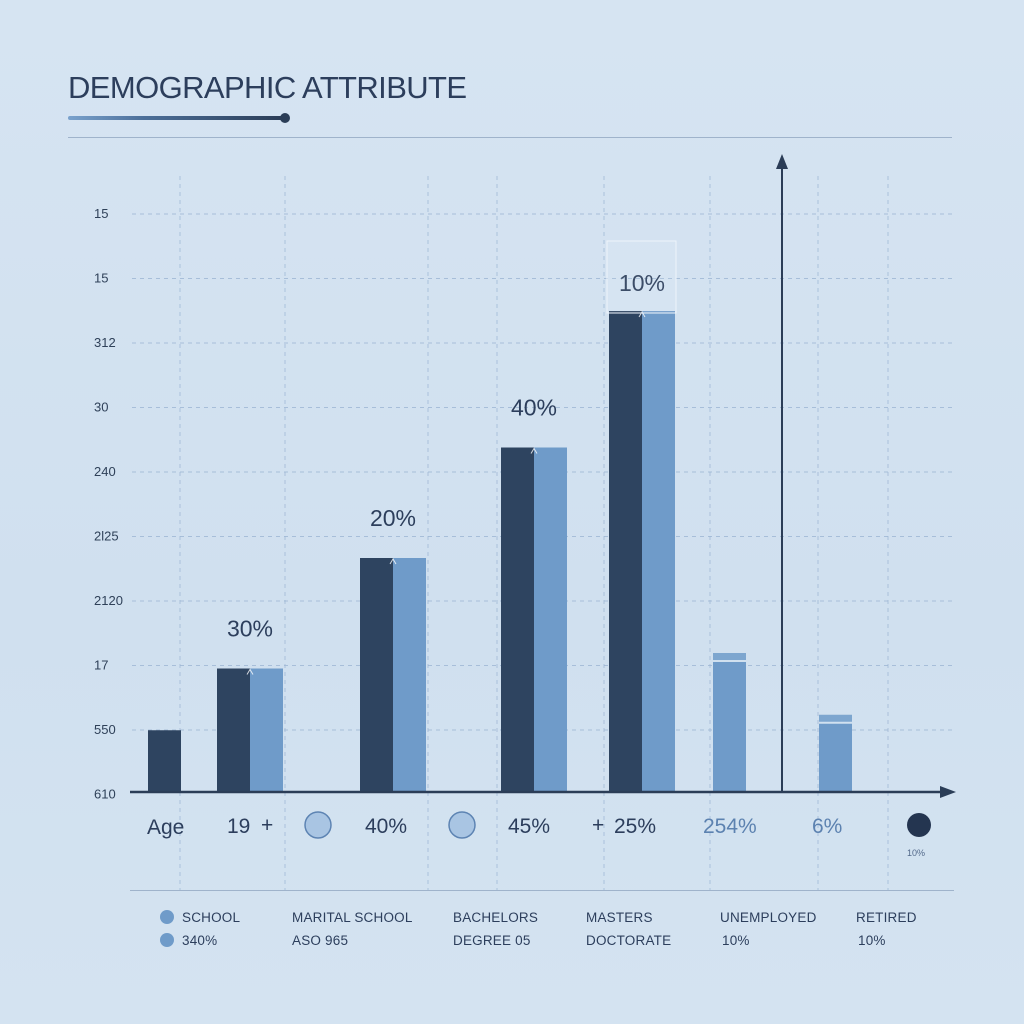 The width and height of the screenshot is (1024, 1024). I want to click on legend-label: RETIRED, so click(886, 917).